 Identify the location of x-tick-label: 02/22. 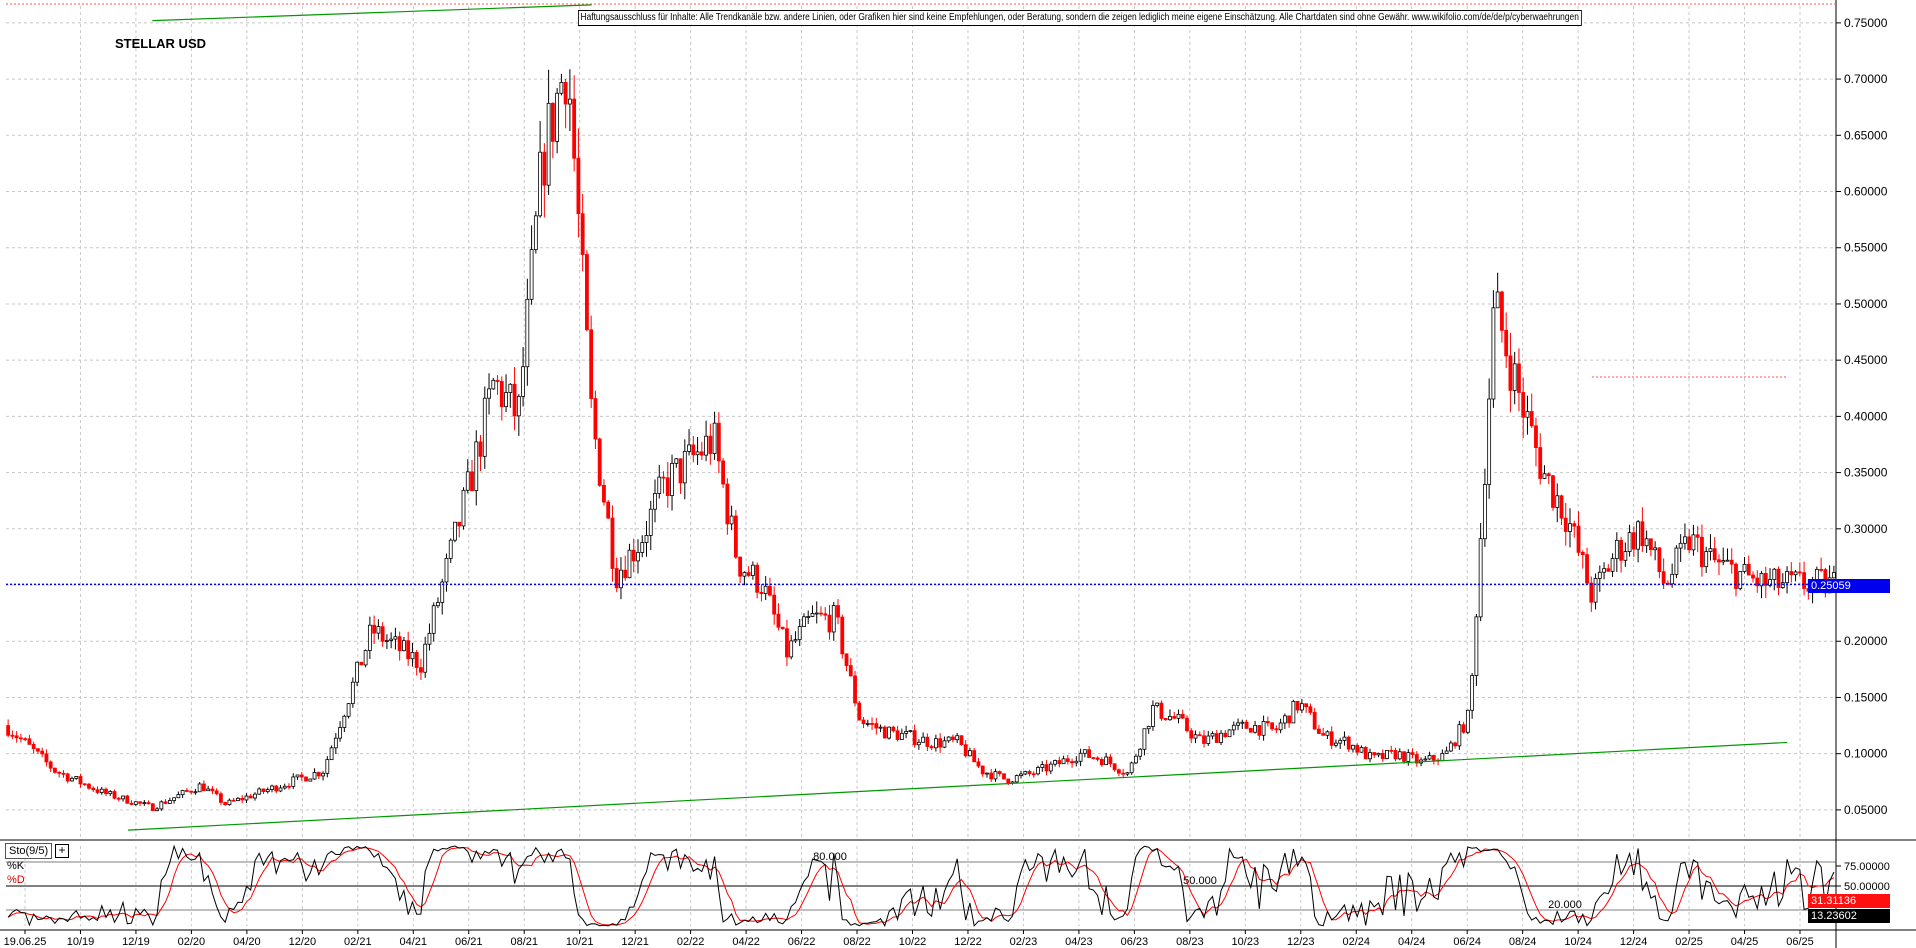
(691, 942).